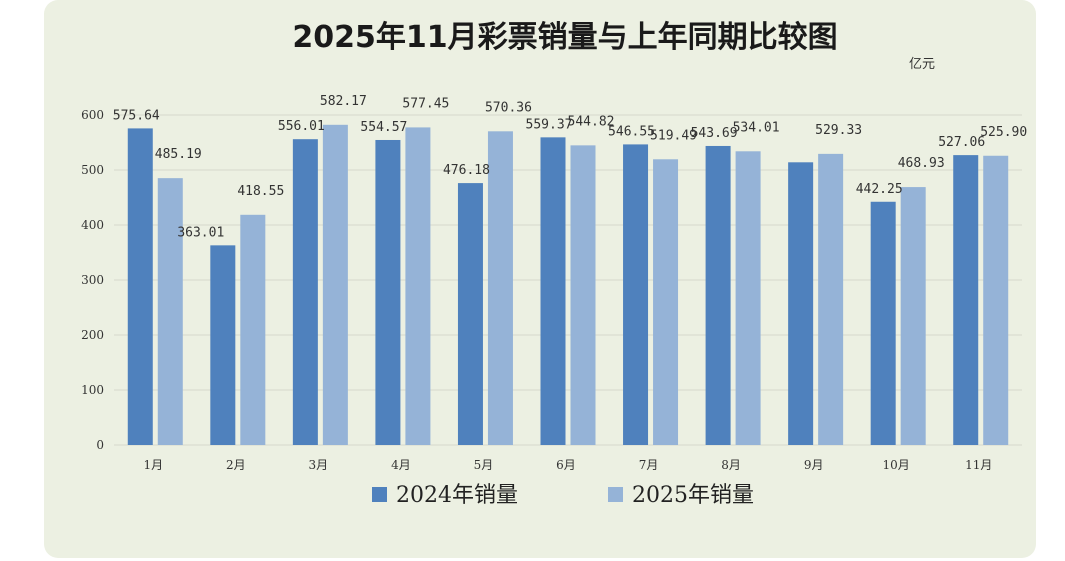 The height and width of the screenshot is (561, 1065). Describe the element at coordinates (301, 126) in the screenshot. I see `data-label: 556.01` at that location.